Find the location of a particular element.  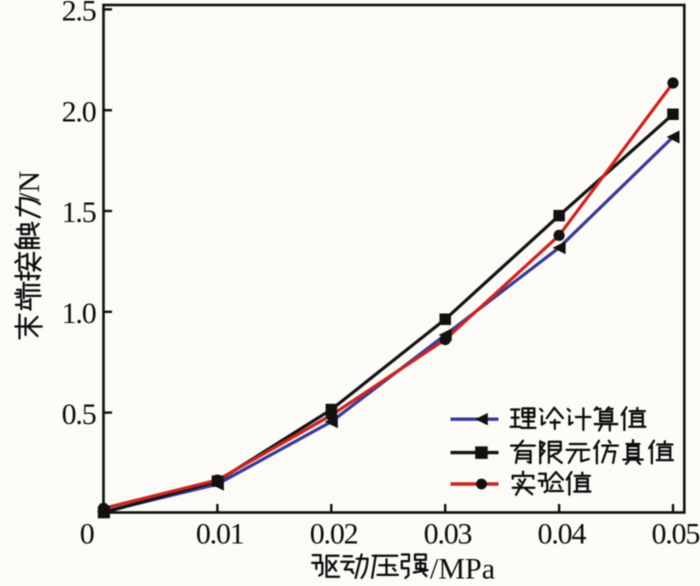

svg-text: 1.0 is located at coordinates (79, 313).